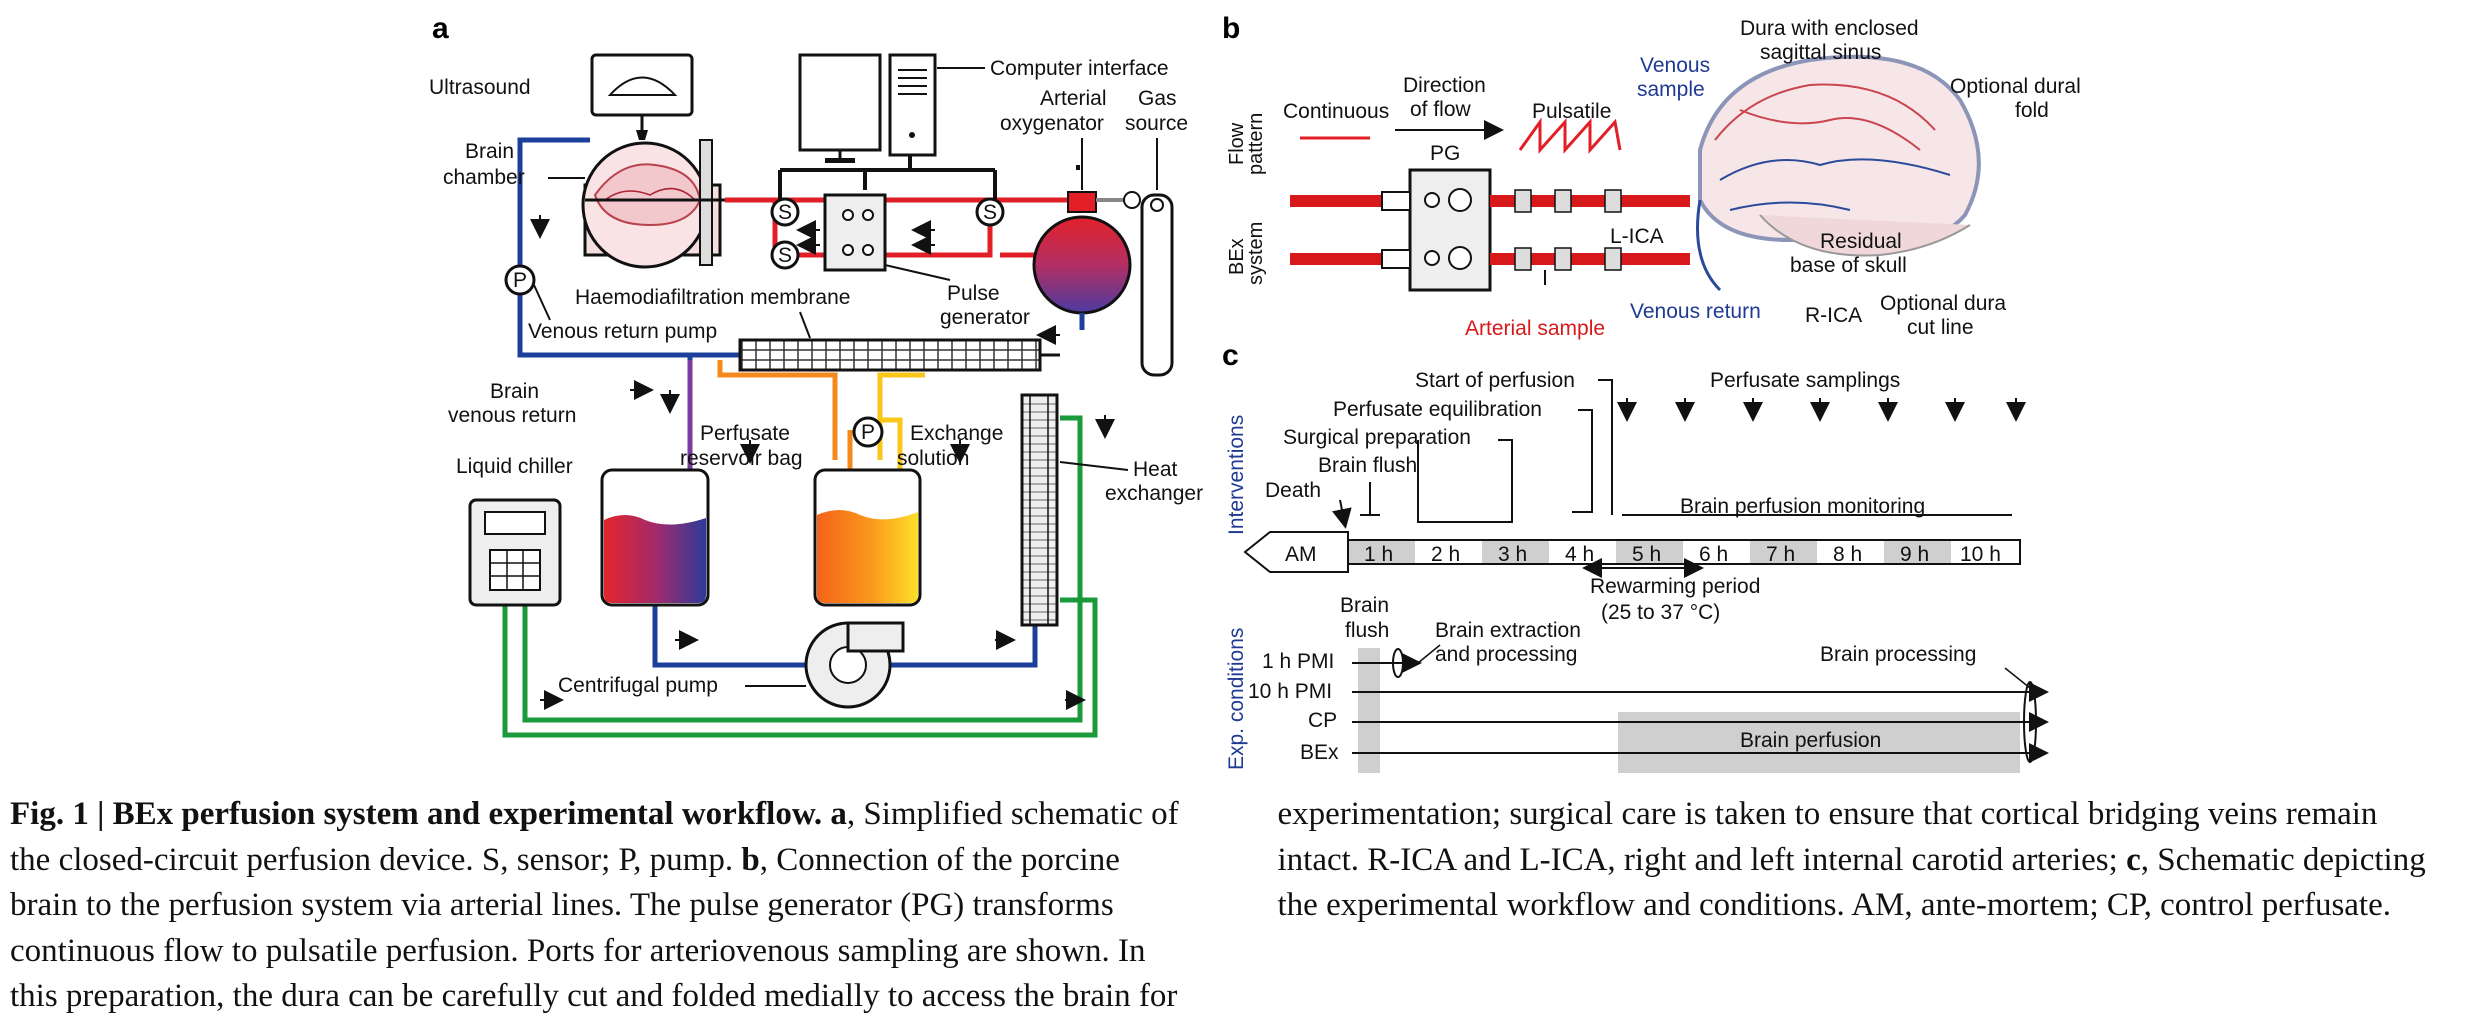 Image resolution: width=2470 pixels, height=1028 pixels. I want to click on label-gas-1: Gas, so click(1157, 98).